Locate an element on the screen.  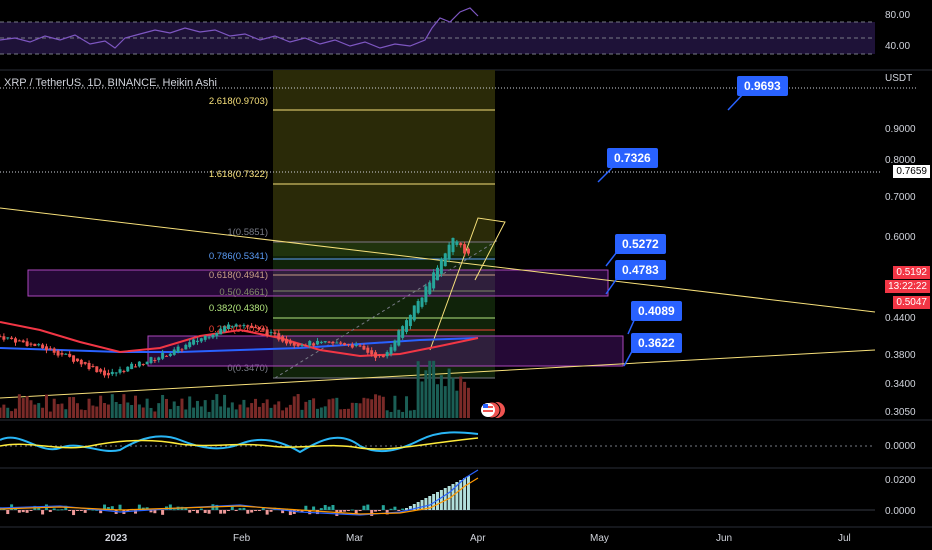
symbol-title: XRP / TetherUS, 1D, BINANCE, Heikin Ashi is located at coordinates (110, 83).